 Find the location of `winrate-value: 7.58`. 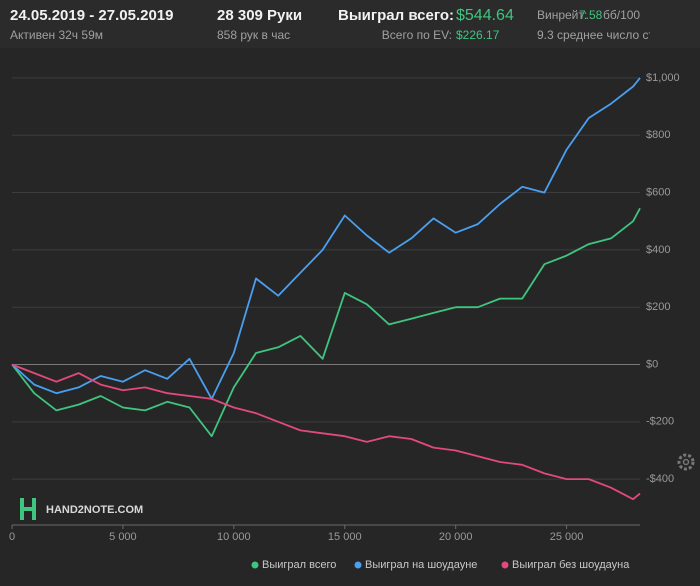

winrate-value: 7.58 is located at coordinates (591, 15).